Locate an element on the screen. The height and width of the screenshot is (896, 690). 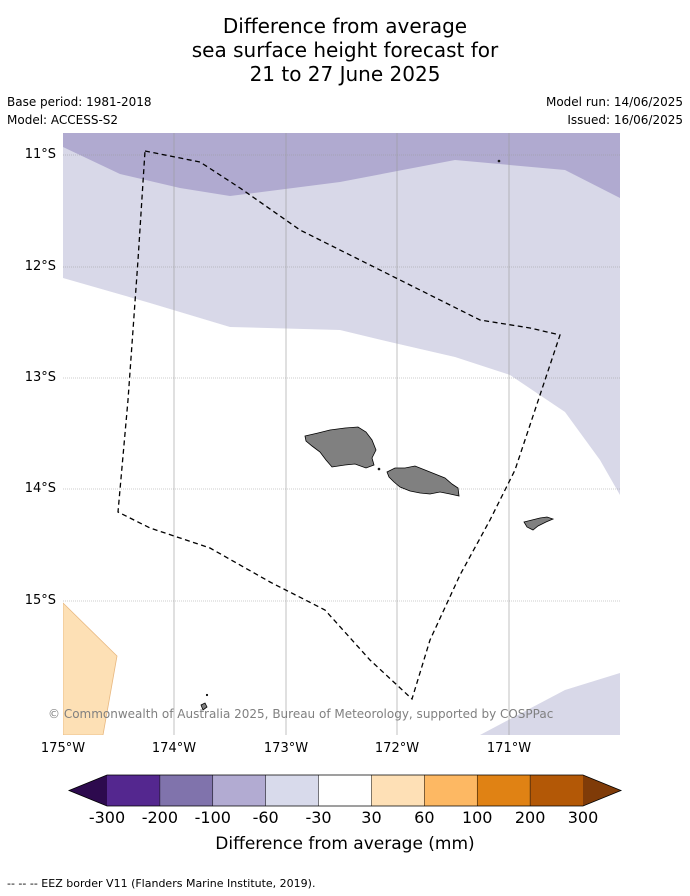
lat-label-11s: 11°S is located at coordinates (40, 154).